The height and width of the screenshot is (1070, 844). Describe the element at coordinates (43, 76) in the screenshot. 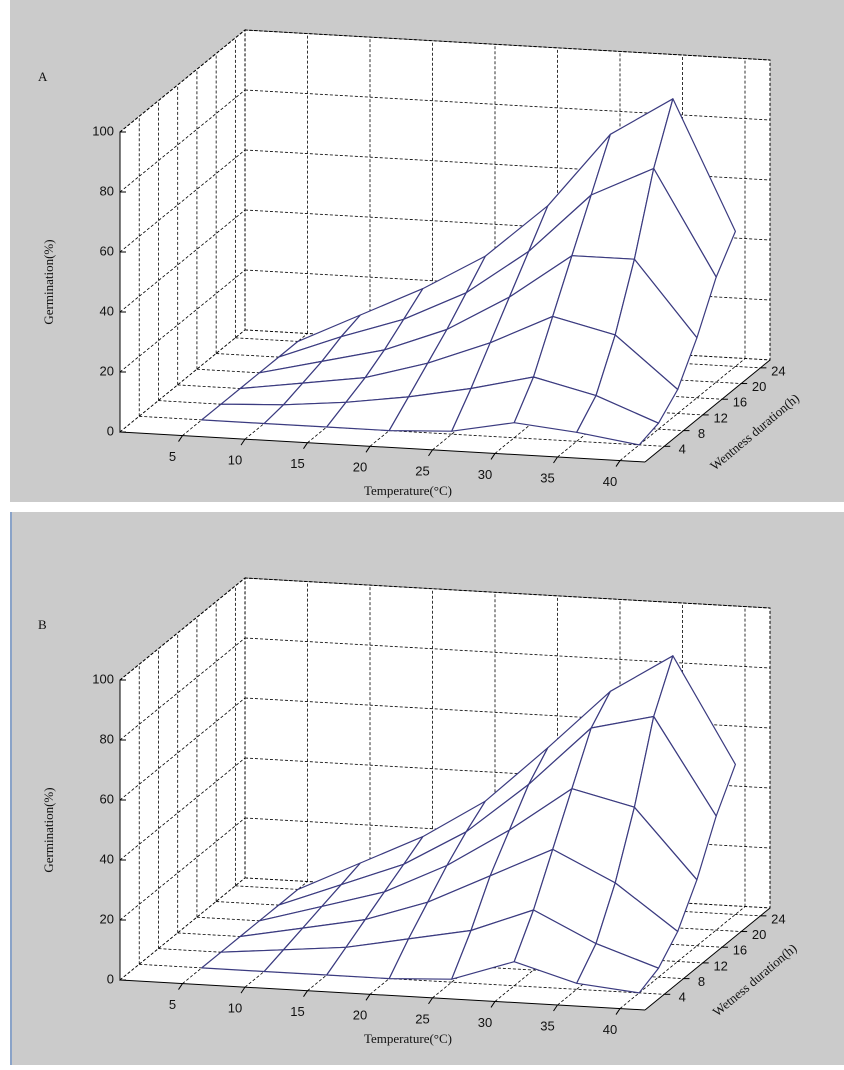

I see `panel-label: A` at that location.